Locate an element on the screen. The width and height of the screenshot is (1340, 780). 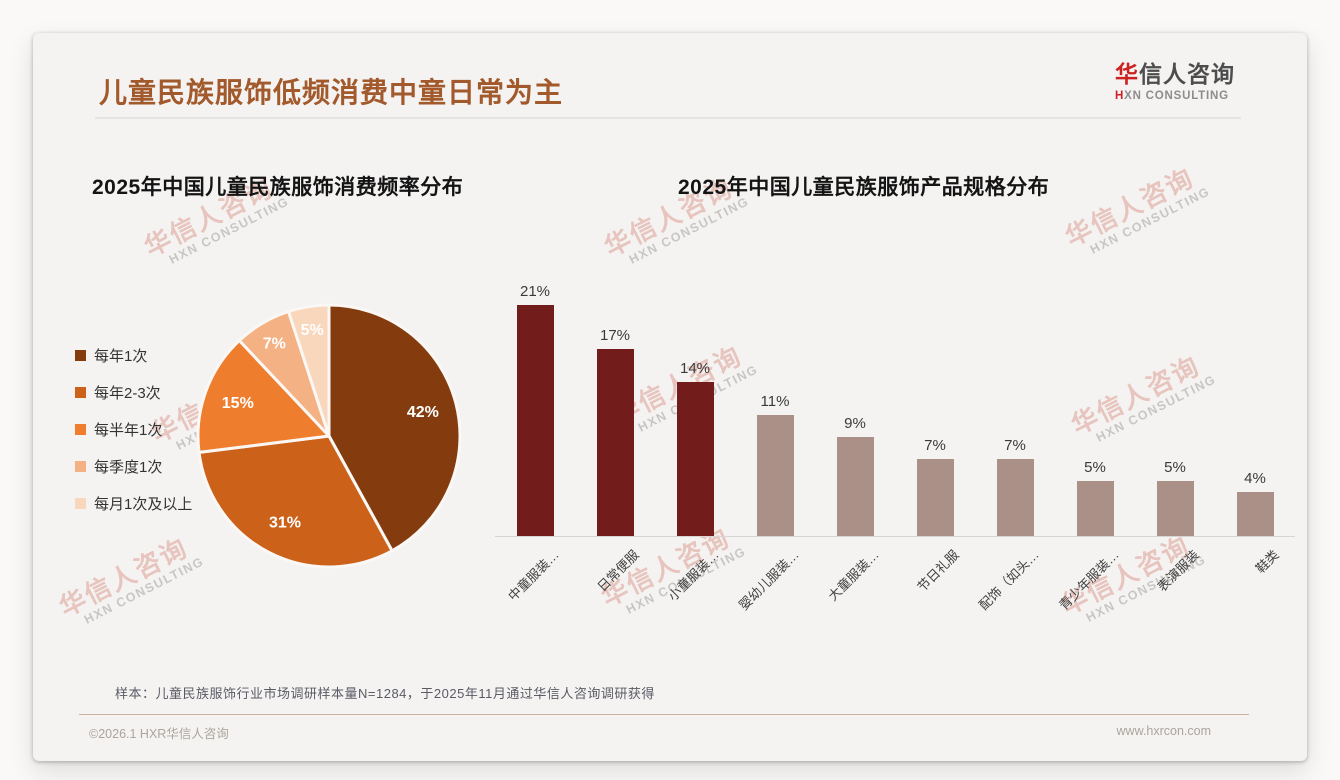
legend-item: 每季度1次 is located at coordinates (133, 466).